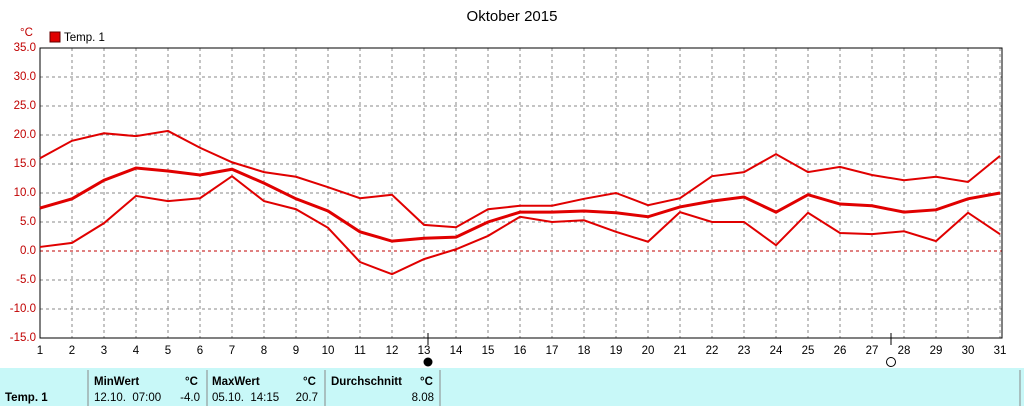 The width and height of the screenshot is (1024, 406). I want to click on x-tick-label: 8, so click(264, 351).